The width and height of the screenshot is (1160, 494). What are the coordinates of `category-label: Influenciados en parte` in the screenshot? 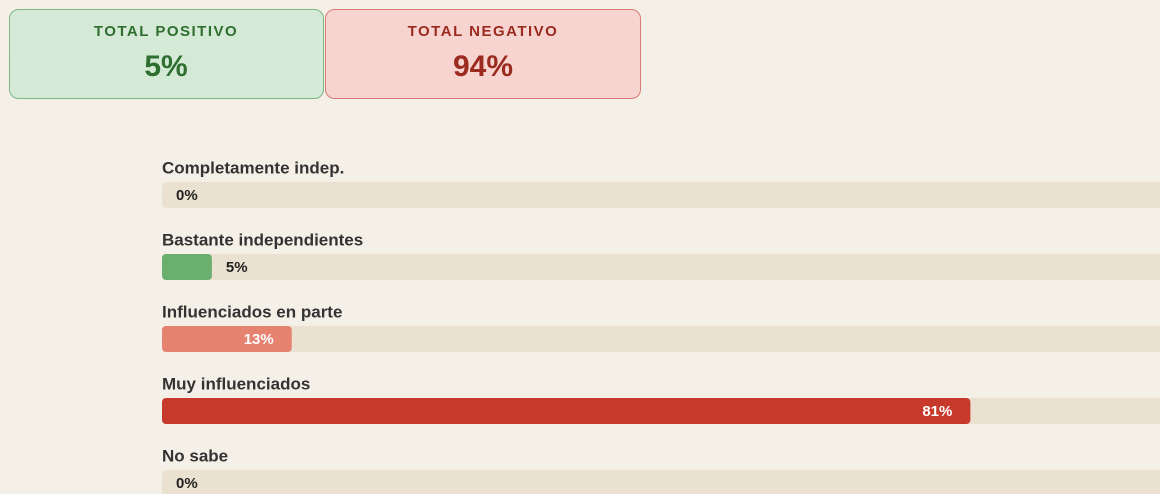 It's located at (252, 311).